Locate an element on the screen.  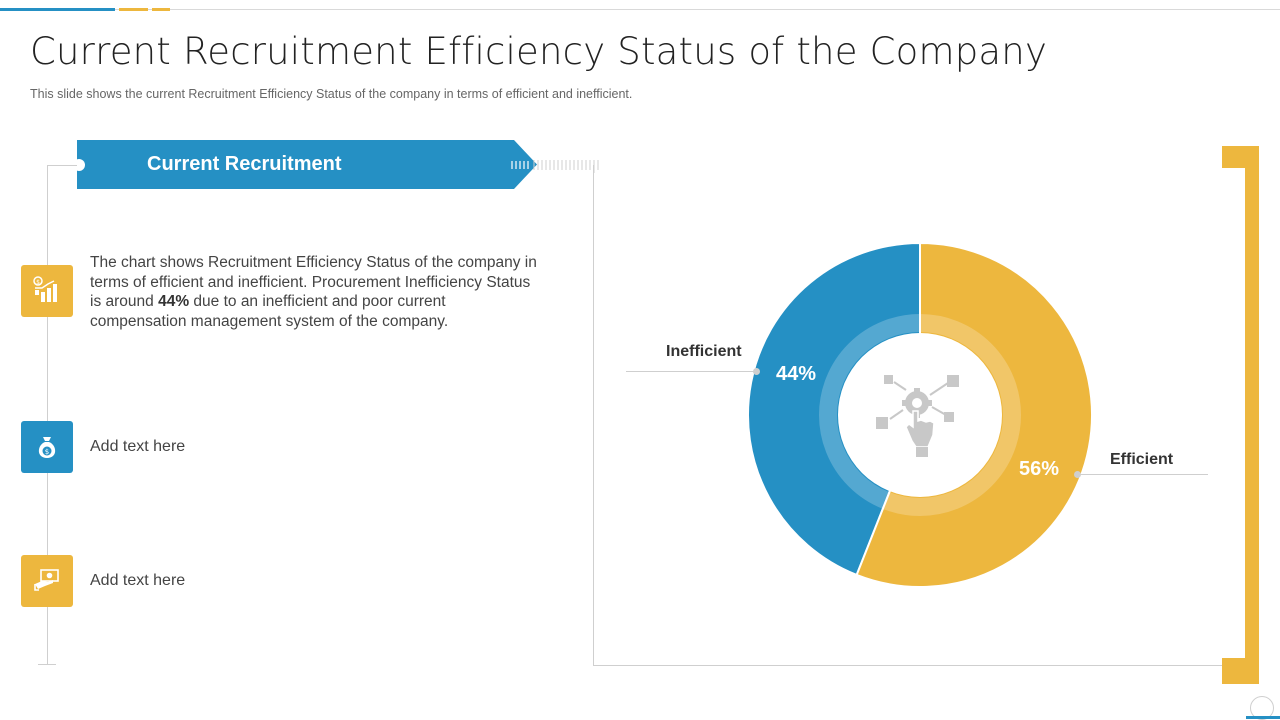
money-bag-icon-tile: $ is located at coordinates (47, 447).